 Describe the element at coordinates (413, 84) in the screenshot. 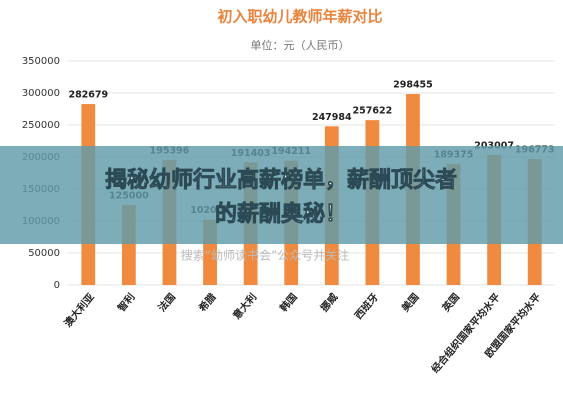

I see `data-label: 298455` at that location.